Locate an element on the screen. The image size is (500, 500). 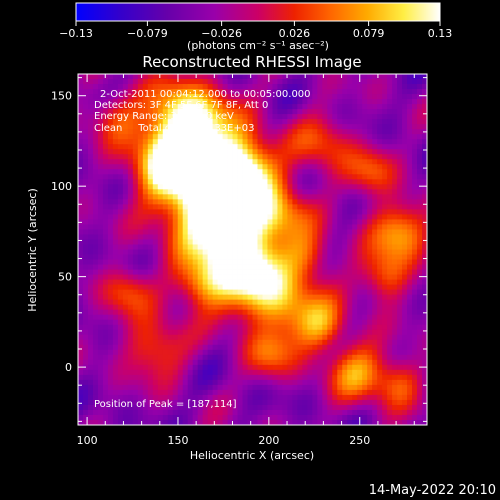
y-tick-label: 100 is located at coordinates (61, 186).